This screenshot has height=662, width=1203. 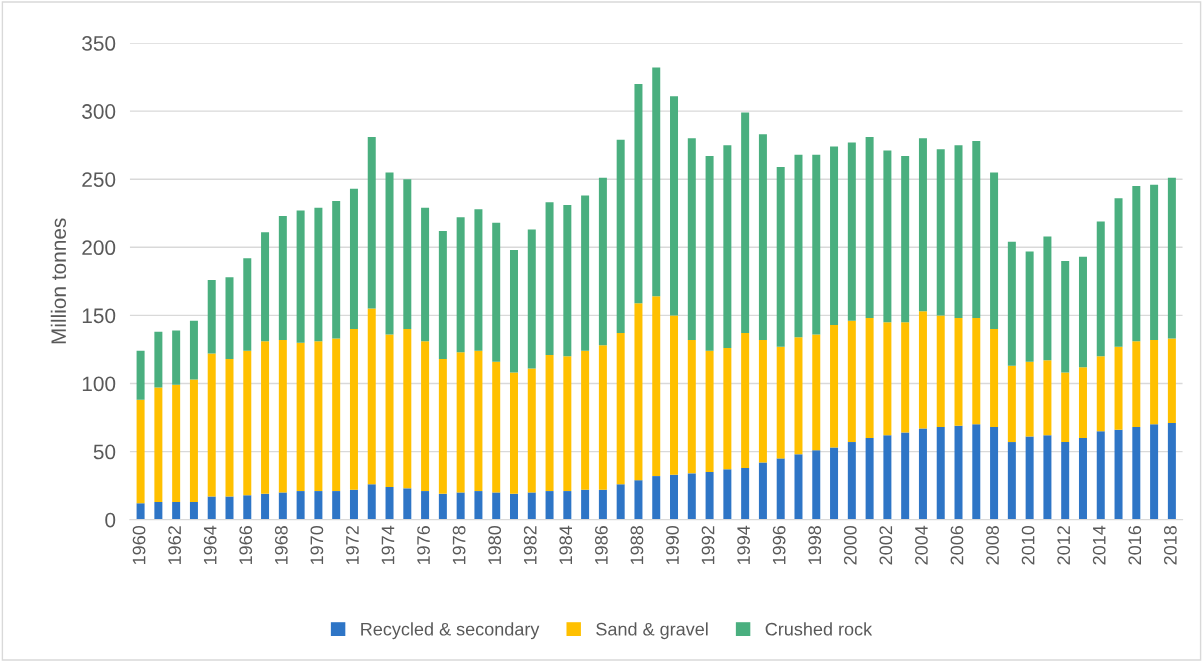 I want to click on x-tick-label: 1972, so click(x=352, y=545).